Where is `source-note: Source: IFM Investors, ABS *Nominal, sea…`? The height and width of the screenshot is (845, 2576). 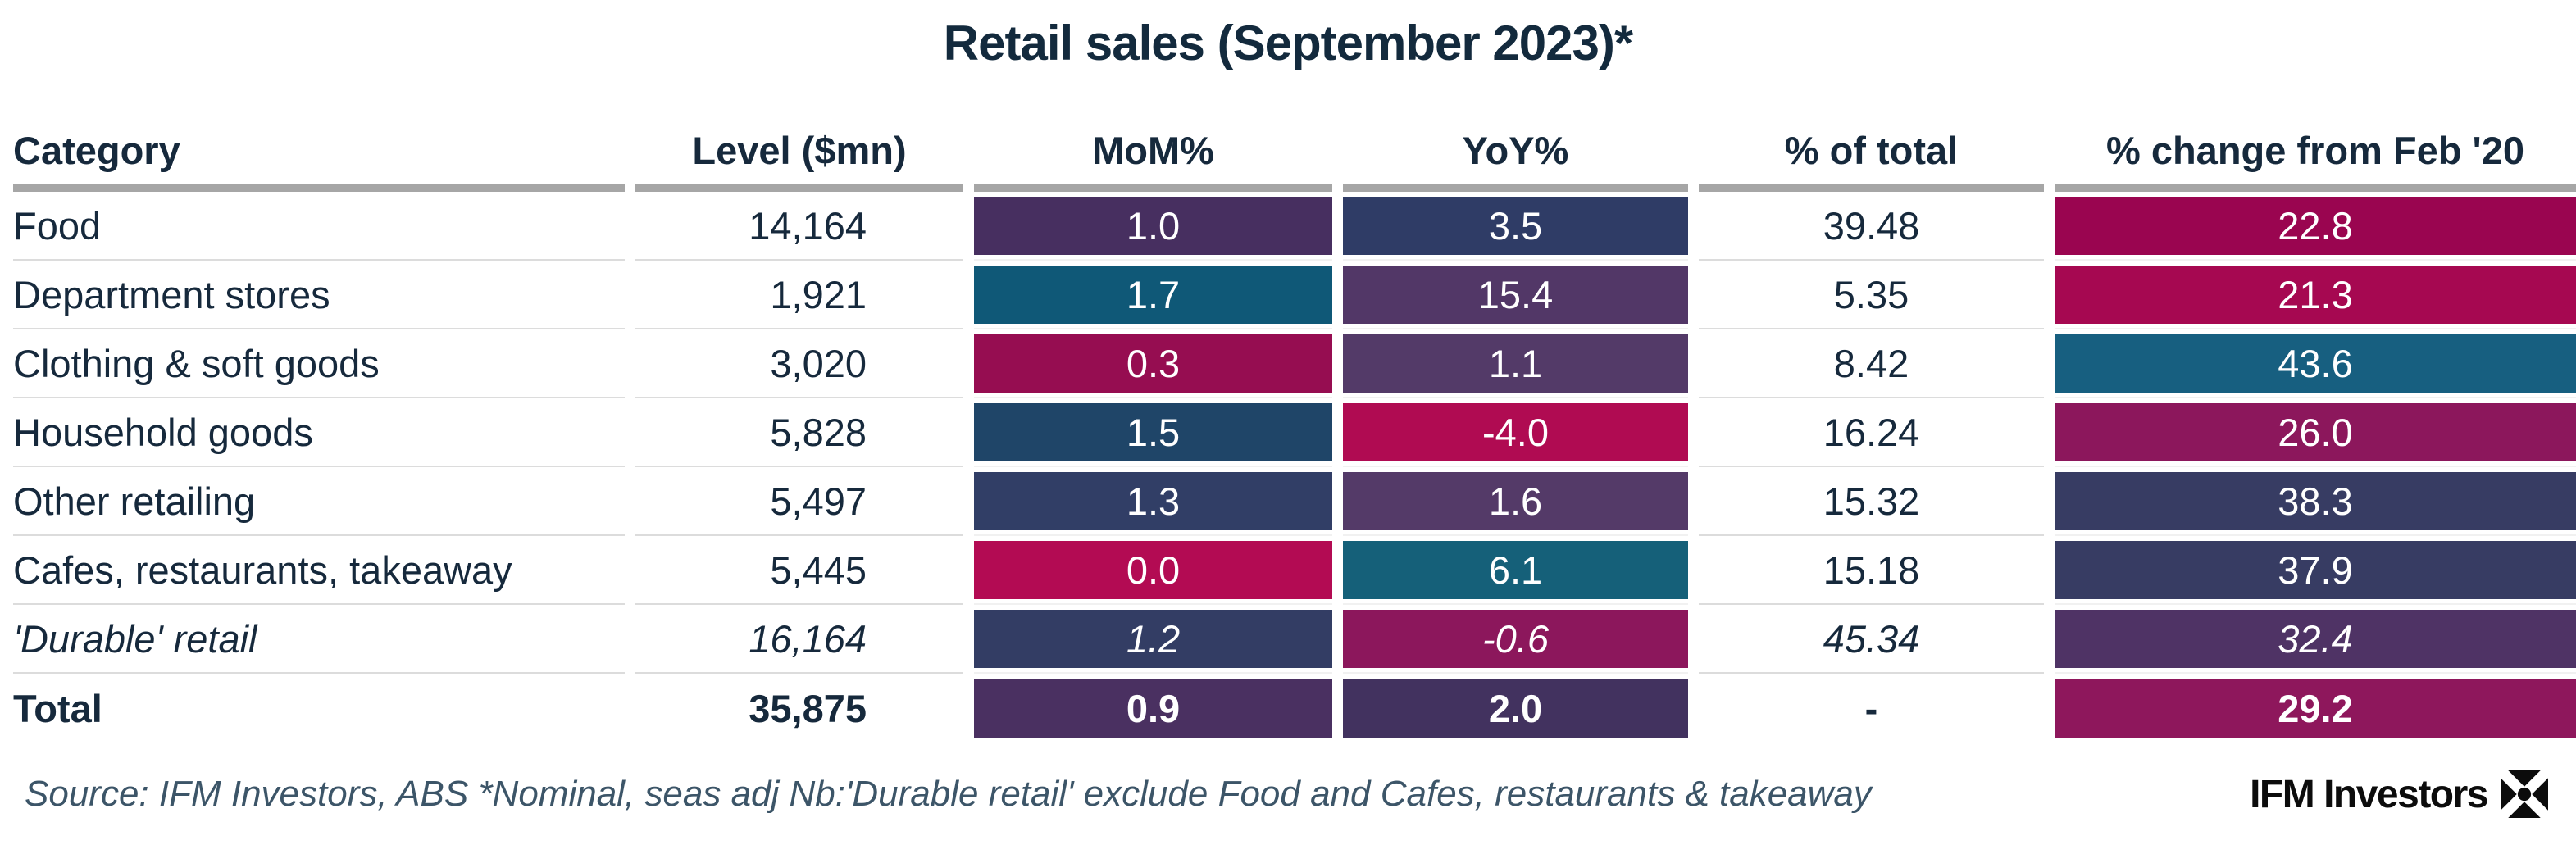 source-note: Source: IFM Investors, ABS *Nominal, sea… is located at coordinates (948, 794).